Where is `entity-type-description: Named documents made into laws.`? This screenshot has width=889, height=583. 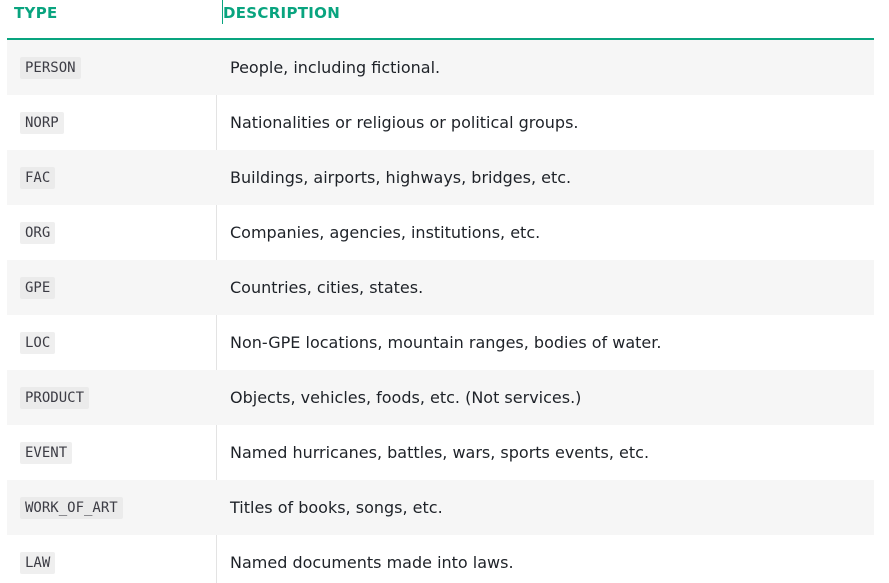
entity-type-description: Named documents made into laws. is located at coordinates (372, 562).